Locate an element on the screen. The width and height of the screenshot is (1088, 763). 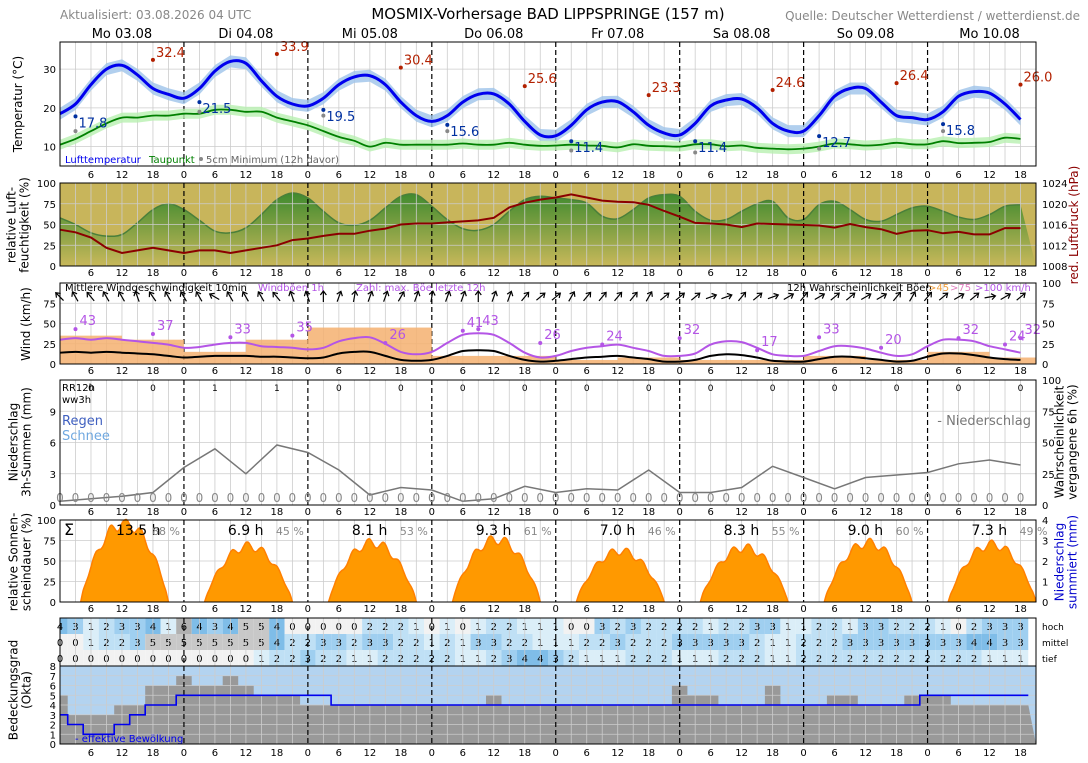
max-gust-label: 41 is located at coordinates (475, 323).